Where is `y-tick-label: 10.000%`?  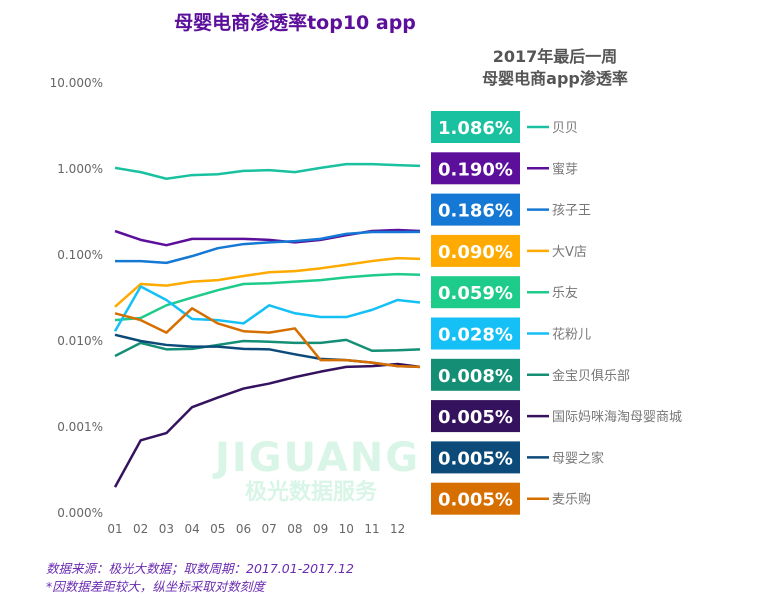 y-tick-label: 10.000% is located at coordinates (76, 83).